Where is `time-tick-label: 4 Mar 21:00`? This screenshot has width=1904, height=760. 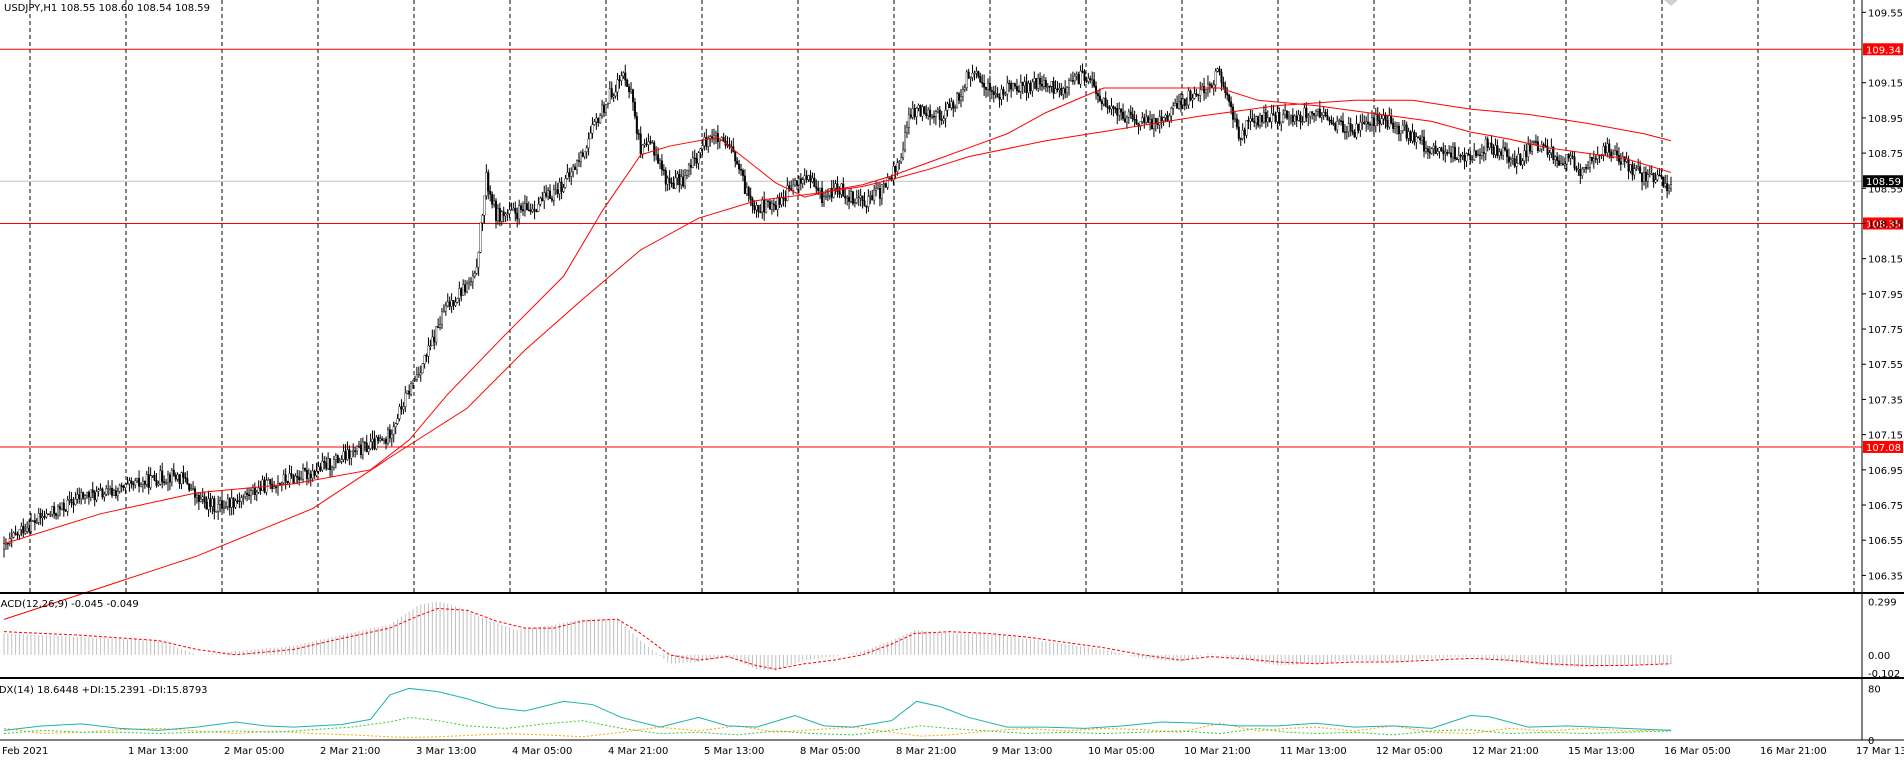
time-tick-label: 4 Mar 21:00 is located at coordinates (638, 751).